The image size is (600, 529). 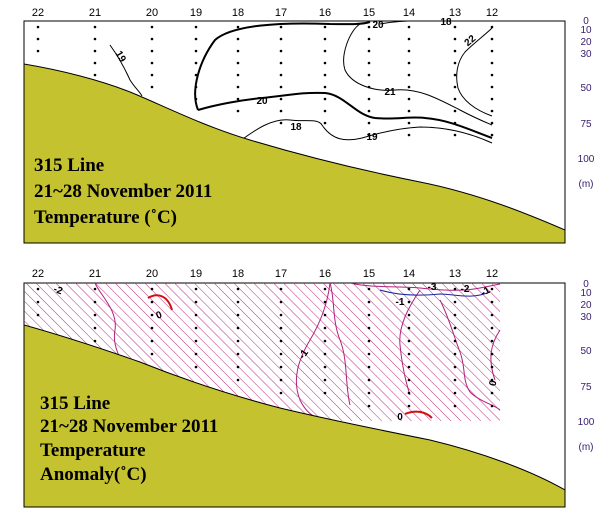 I want to click on station-label: 22, so click(x=38, y=13).